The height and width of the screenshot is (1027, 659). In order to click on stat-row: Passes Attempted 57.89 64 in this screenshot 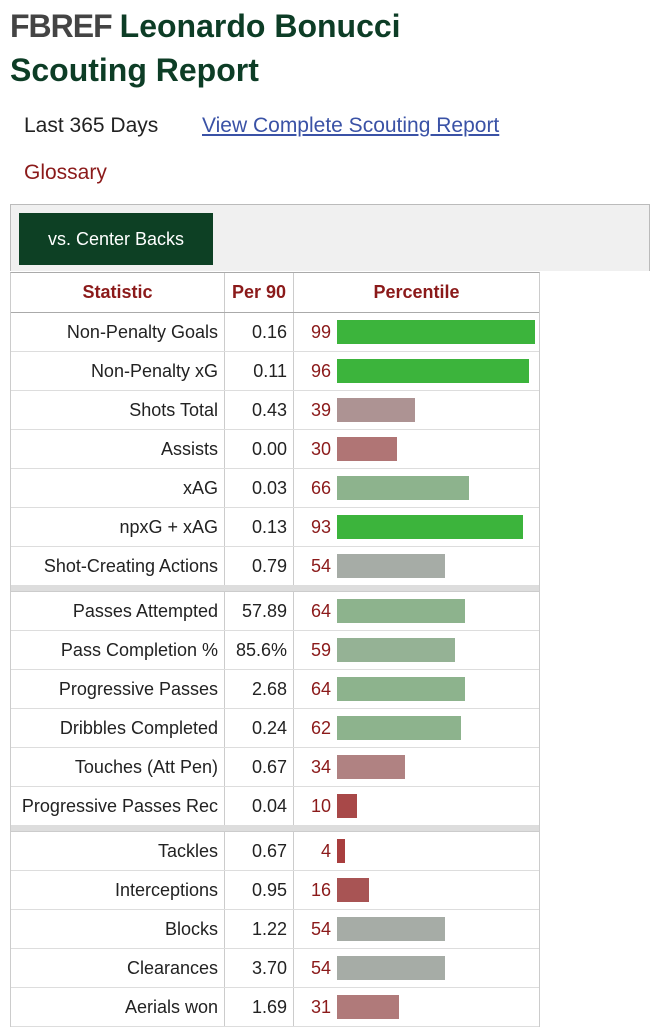, I will do `click(275, 611)`.